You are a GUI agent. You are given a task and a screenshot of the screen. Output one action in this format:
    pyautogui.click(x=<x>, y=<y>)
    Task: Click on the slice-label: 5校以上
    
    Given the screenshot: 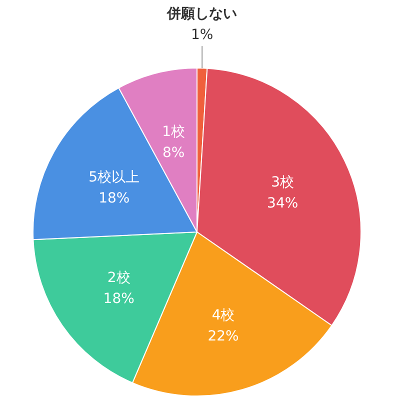 What is the action you would take?
    pyautogui.click(x=114, y=177)
    